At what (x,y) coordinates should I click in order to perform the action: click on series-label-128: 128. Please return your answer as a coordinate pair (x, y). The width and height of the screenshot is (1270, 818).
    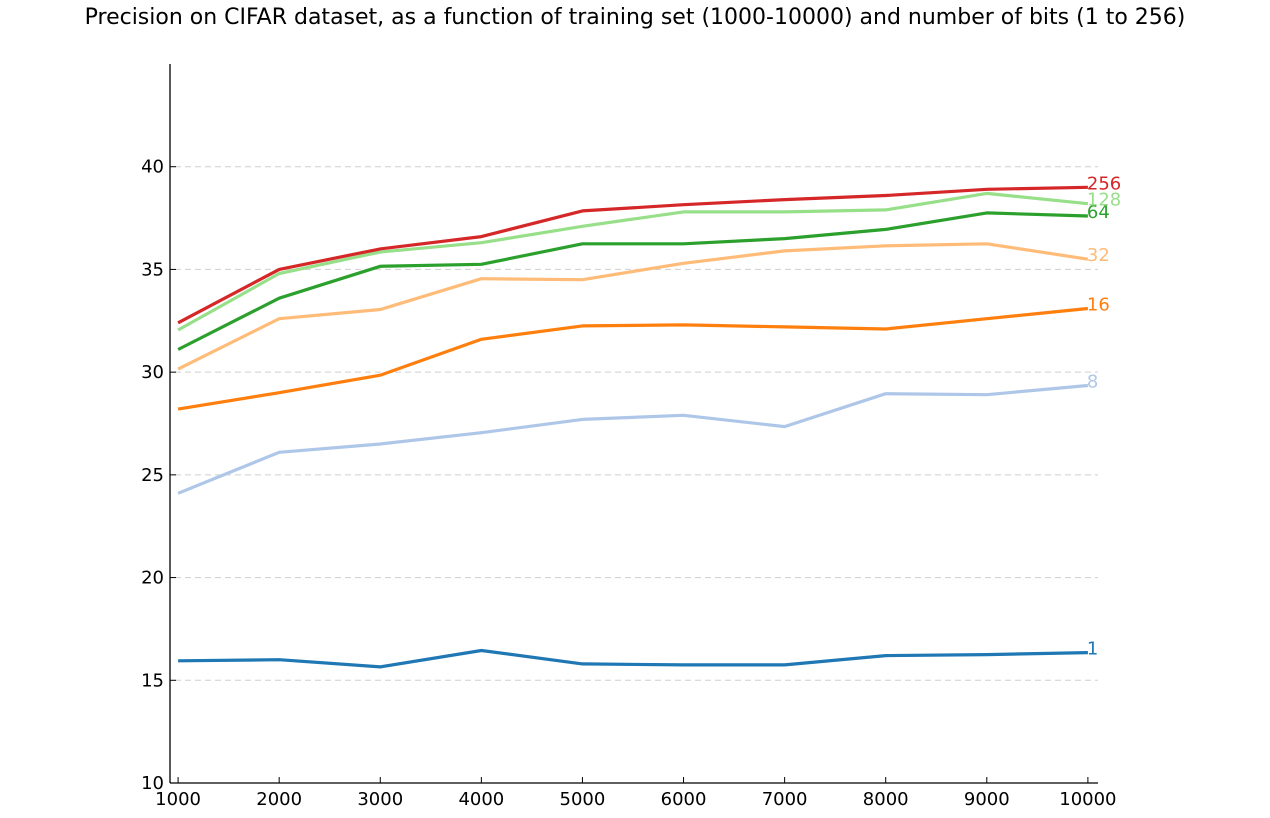
    Looking at the image, I should click on (1104, 200).